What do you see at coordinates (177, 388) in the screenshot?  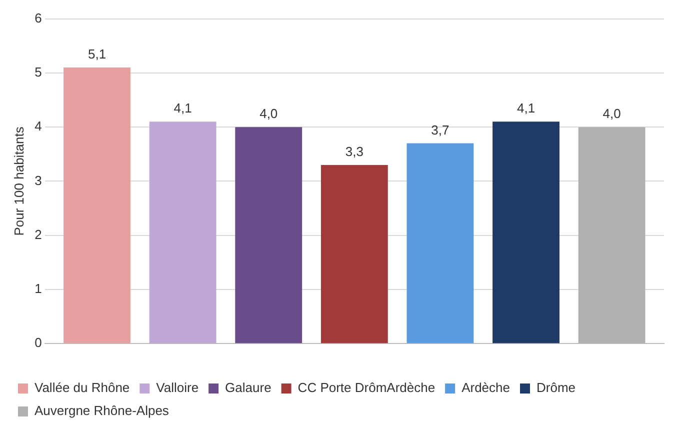 I see `legend-label: Valloire` at bounding box center [177, 388].